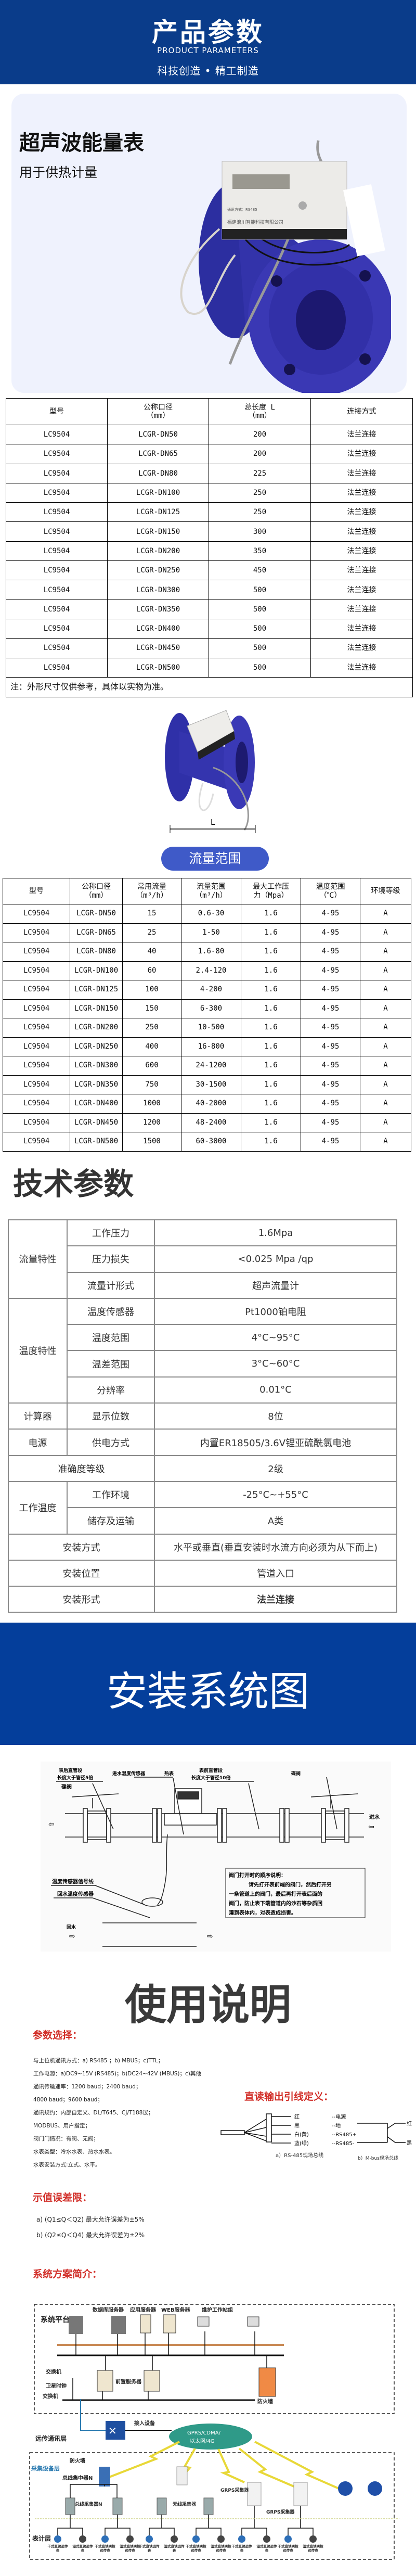 The height and width of the screenshot is (2576, 416). I want to click on tech-label: 工作环境, so click(111, 1495).